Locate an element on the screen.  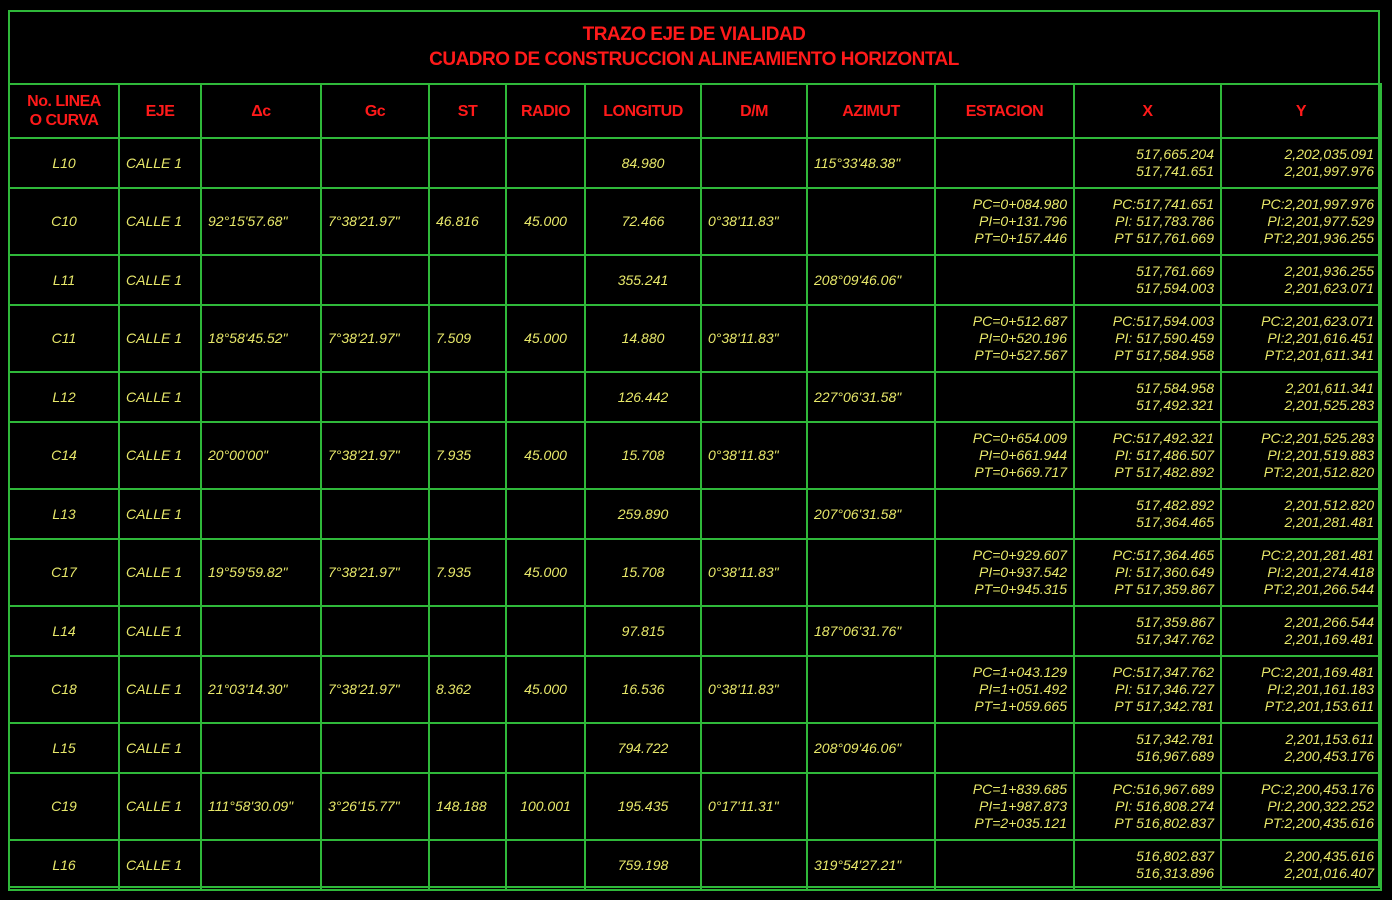
cell-radio: 100.001 is located at coordinates (545, 806).